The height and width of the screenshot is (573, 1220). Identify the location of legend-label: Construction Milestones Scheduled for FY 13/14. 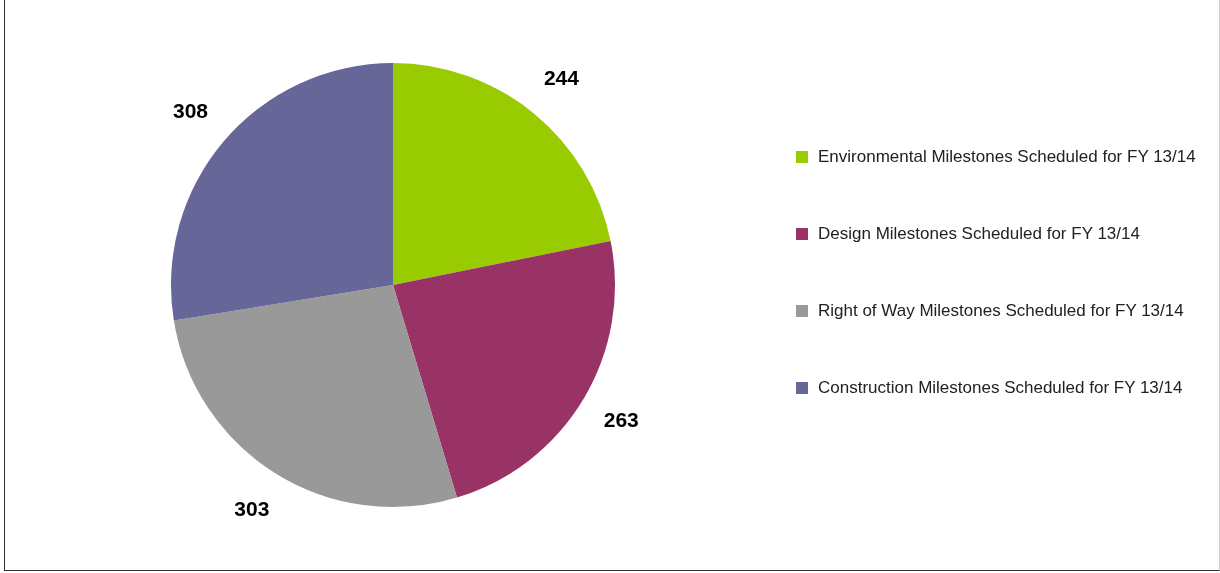
(1000, 387).